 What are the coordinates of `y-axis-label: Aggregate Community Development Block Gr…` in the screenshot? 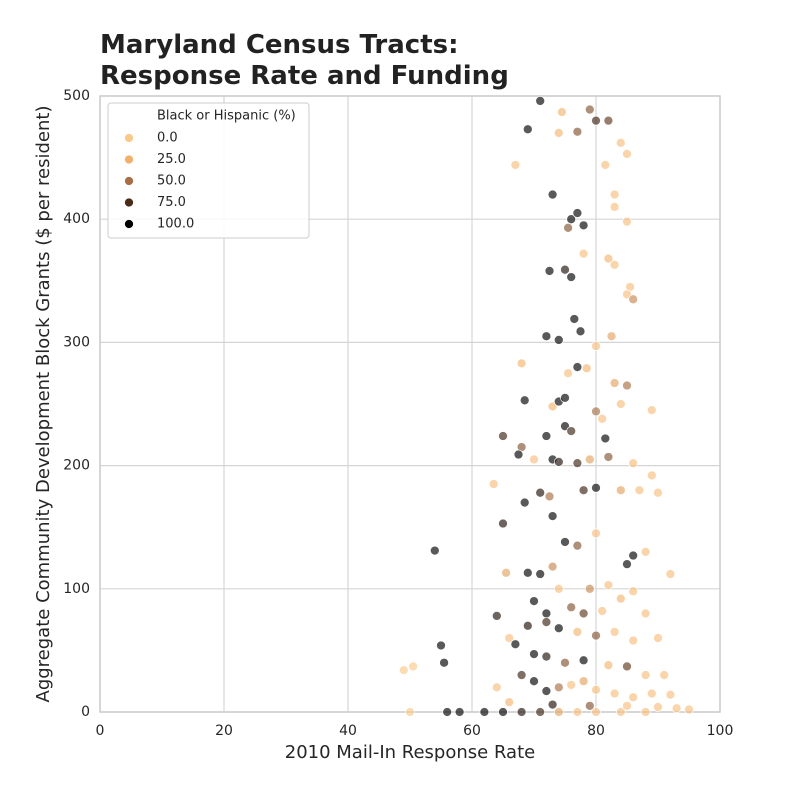 It's located at (43, 404).